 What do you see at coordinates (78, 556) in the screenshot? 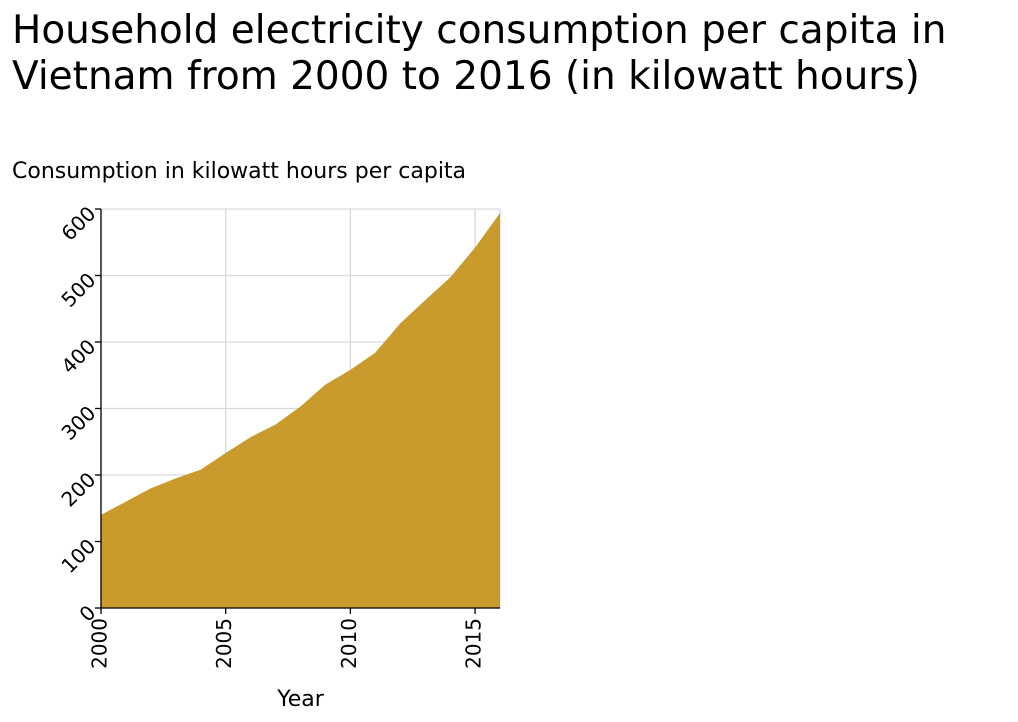
I see `y-tick-label: 100` at bounding box center [78, 556].